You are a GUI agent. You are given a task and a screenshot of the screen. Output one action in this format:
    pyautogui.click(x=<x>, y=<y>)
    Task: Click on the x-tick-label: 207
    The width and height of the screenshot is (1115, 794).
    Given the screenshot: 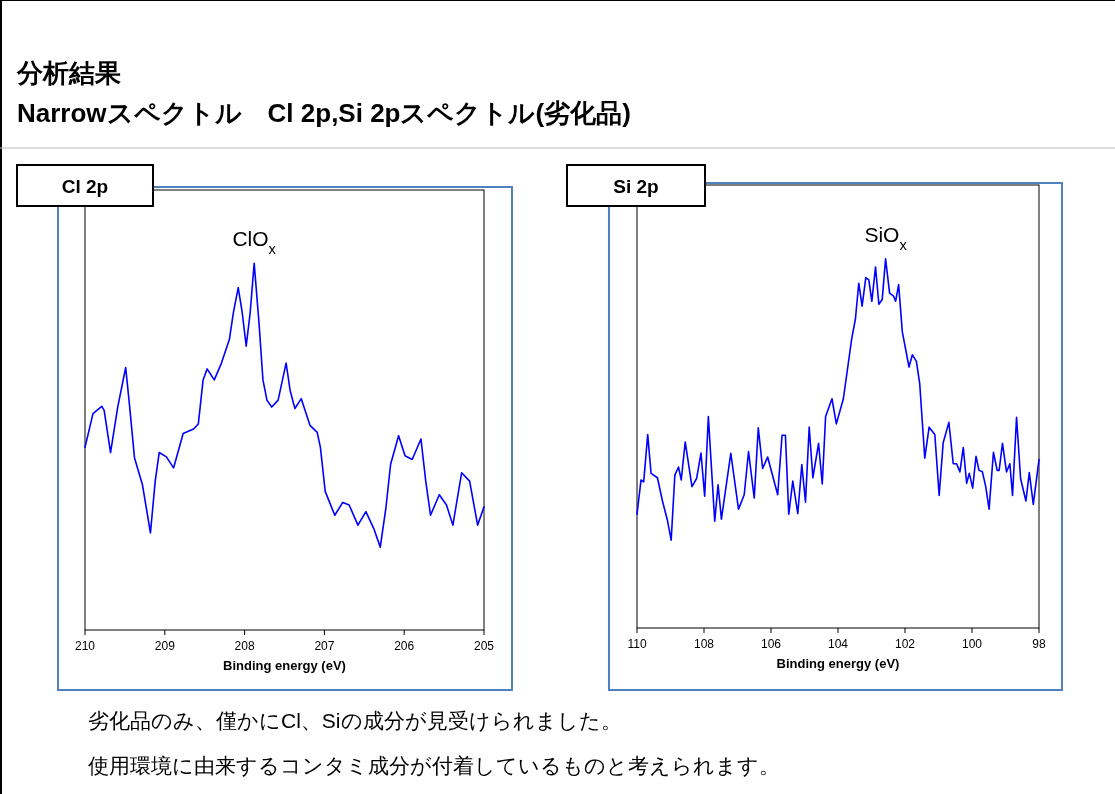 What is the action you would take?
    pyautogui.click(x=324, y=646)
    